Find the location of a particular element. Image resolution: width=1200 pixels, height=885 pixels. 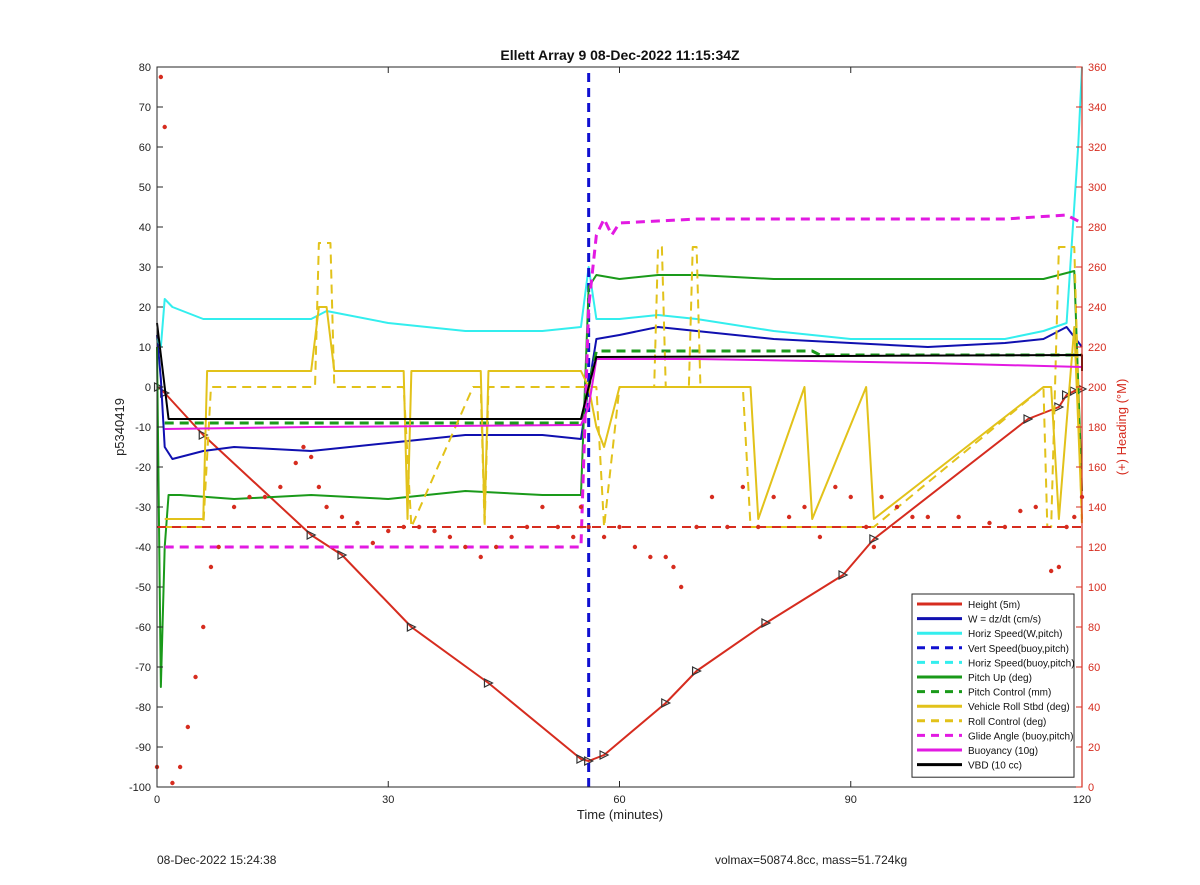

x-tick-label: 120 is located at coordinates (1082, 800).